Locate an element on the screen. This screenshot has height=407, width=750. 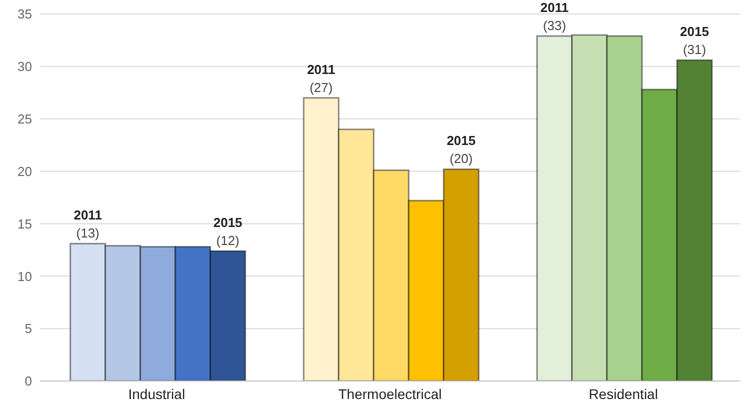
y-tick-label: 25 is located at coordinates (25, 118).